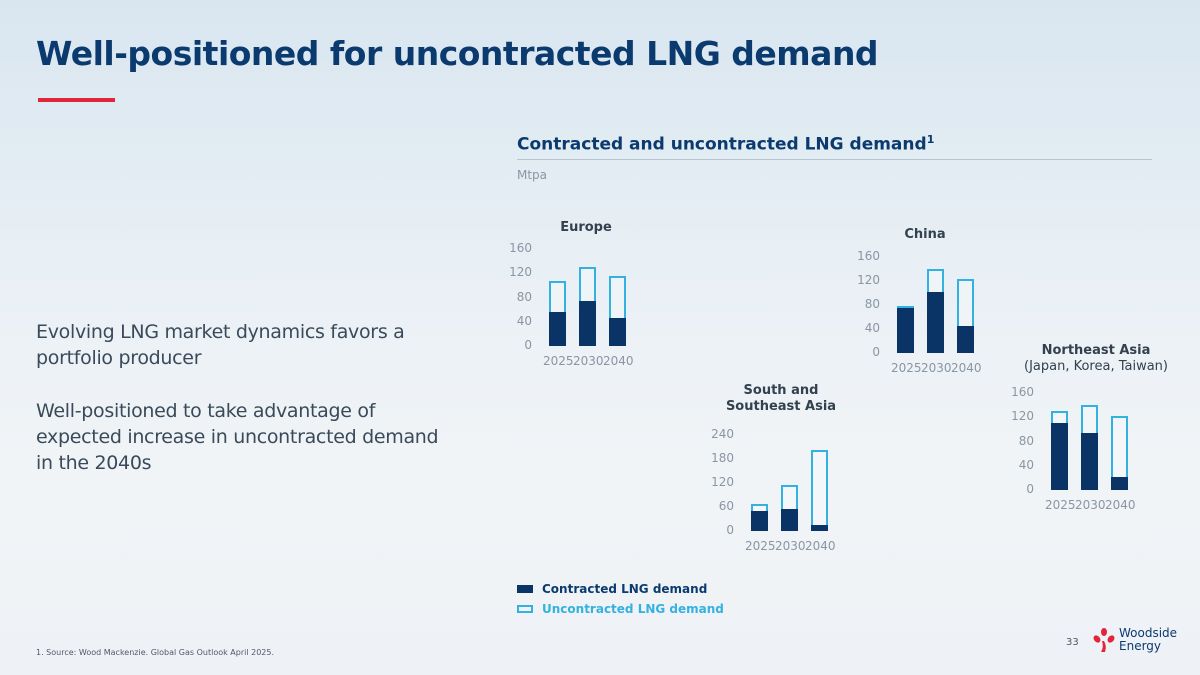 The image size is (1200, 675). Describe the element at coordinates (1104, 640) in the screenshot. I see `logo-icon` at that location.